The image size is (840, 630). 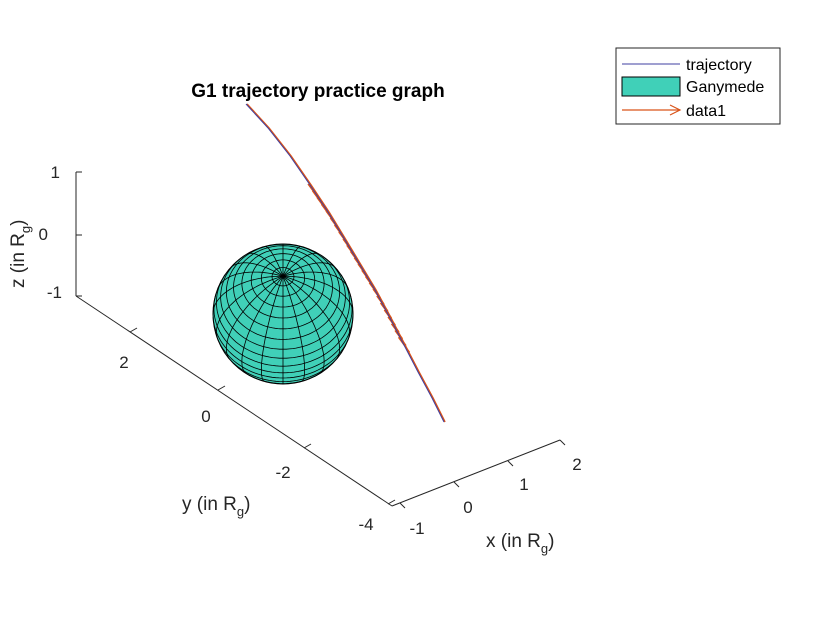 I want to click on trajectory-line, so click(x=345, y=263).